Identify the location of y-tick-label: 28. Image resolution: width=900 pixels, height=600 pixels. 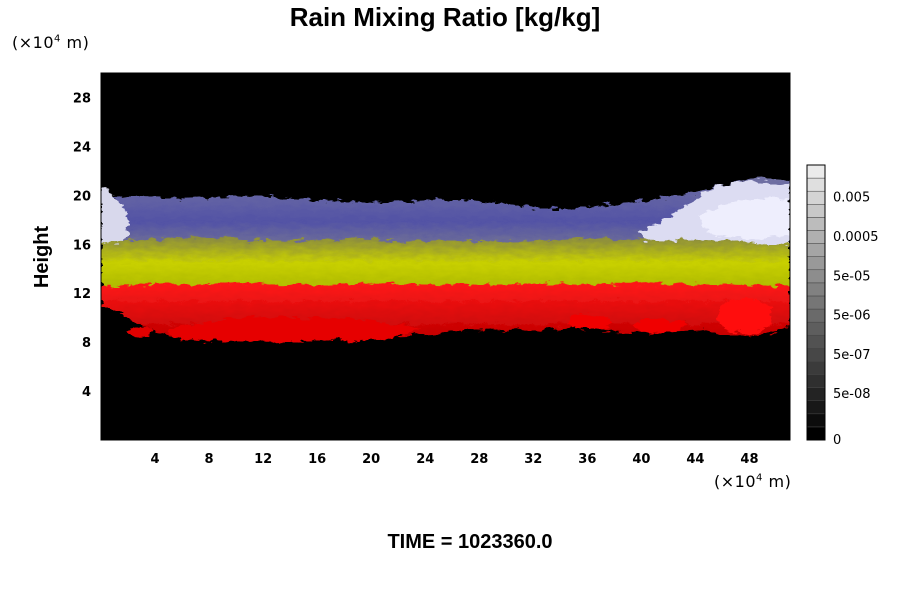
(82, 98).